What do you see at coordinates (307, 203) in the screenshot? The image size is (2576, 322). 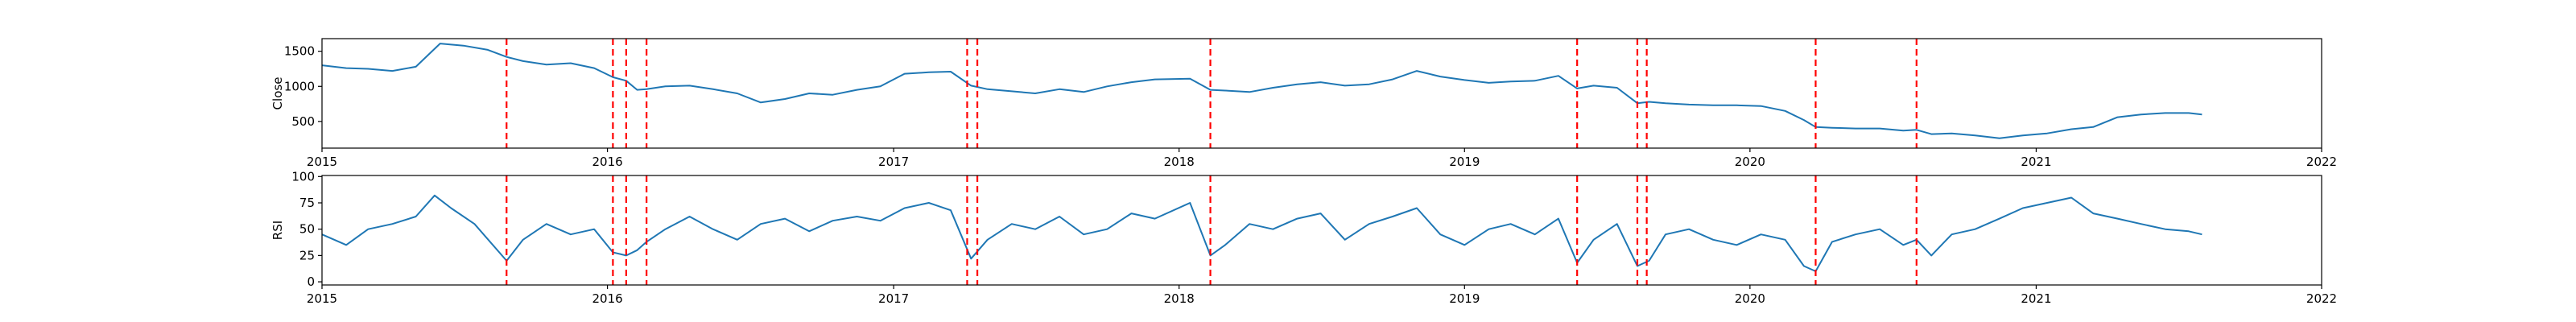 I see `y-tick-label: 75` at bounding box center [307, 203].